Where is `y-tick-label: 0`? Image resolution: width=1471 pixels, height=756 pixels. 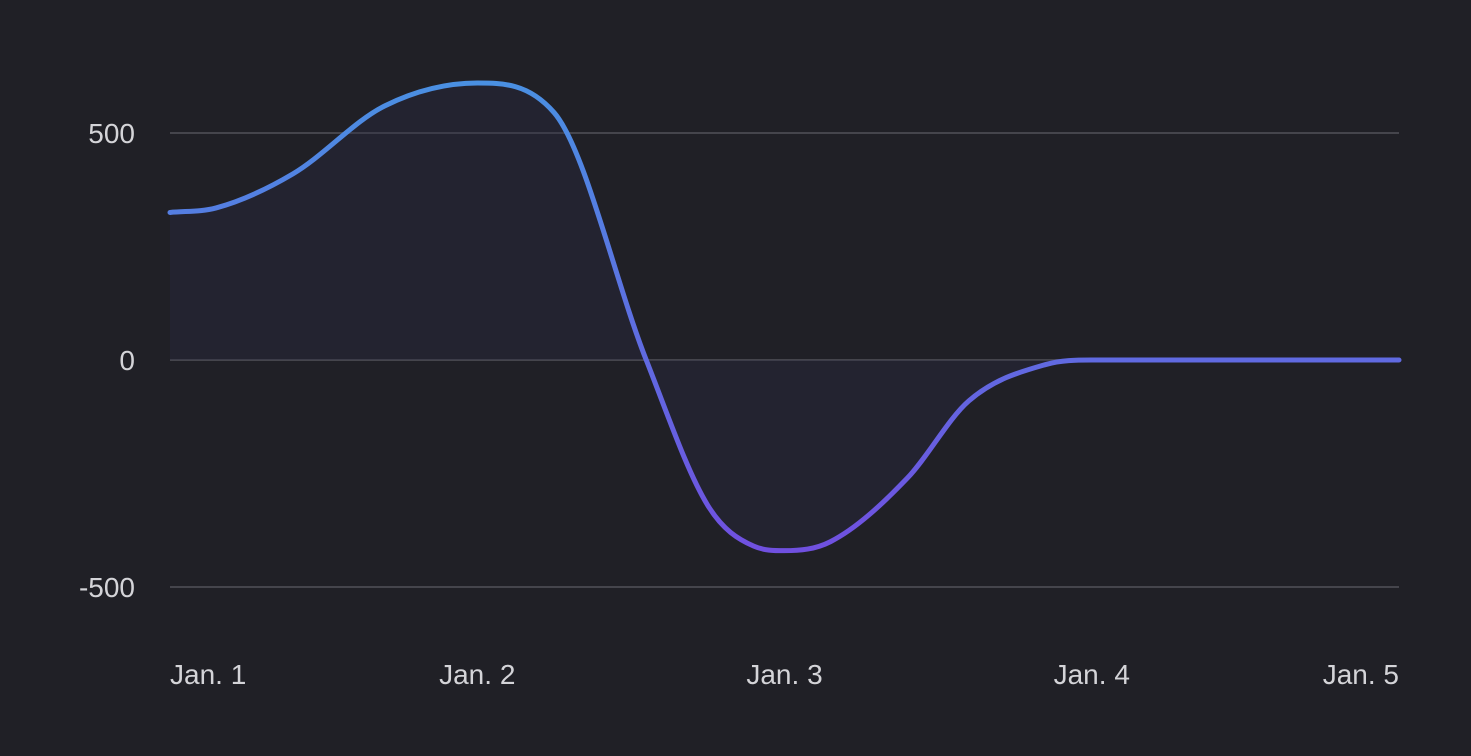
y-tick-label: 0 is located at coordinates (127, 360).